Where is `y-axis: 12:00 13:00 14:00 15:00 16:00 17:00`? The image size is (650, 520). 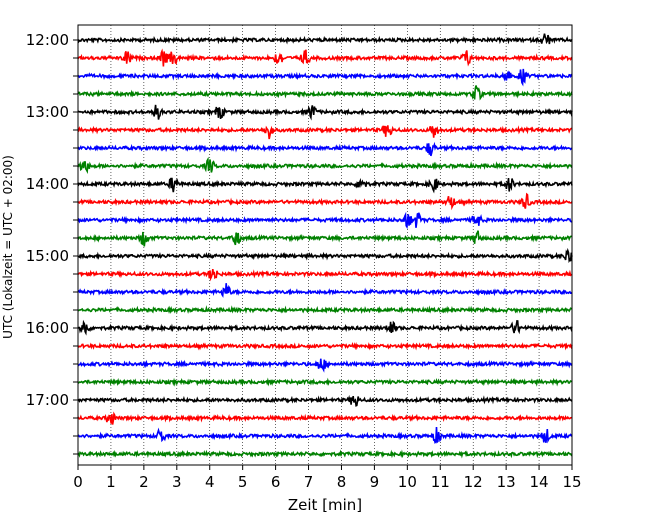 y-axis: 12:00 13:00 14:00 15:00 16:00 17:00 is located at coordinates (52, 243).